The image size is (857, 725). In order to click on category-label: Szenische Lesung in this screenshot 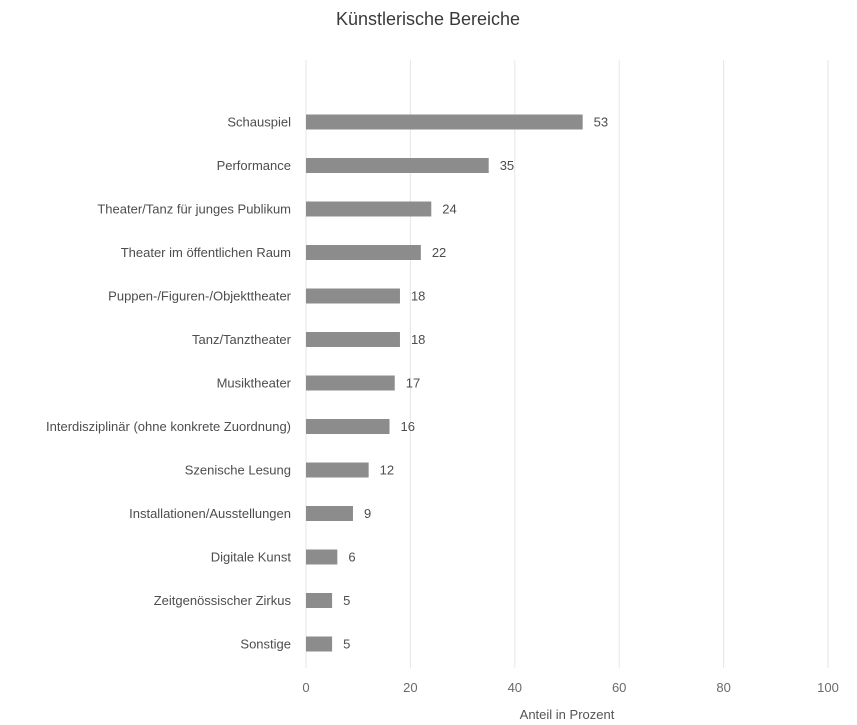, I will do `click(238, 470)`.